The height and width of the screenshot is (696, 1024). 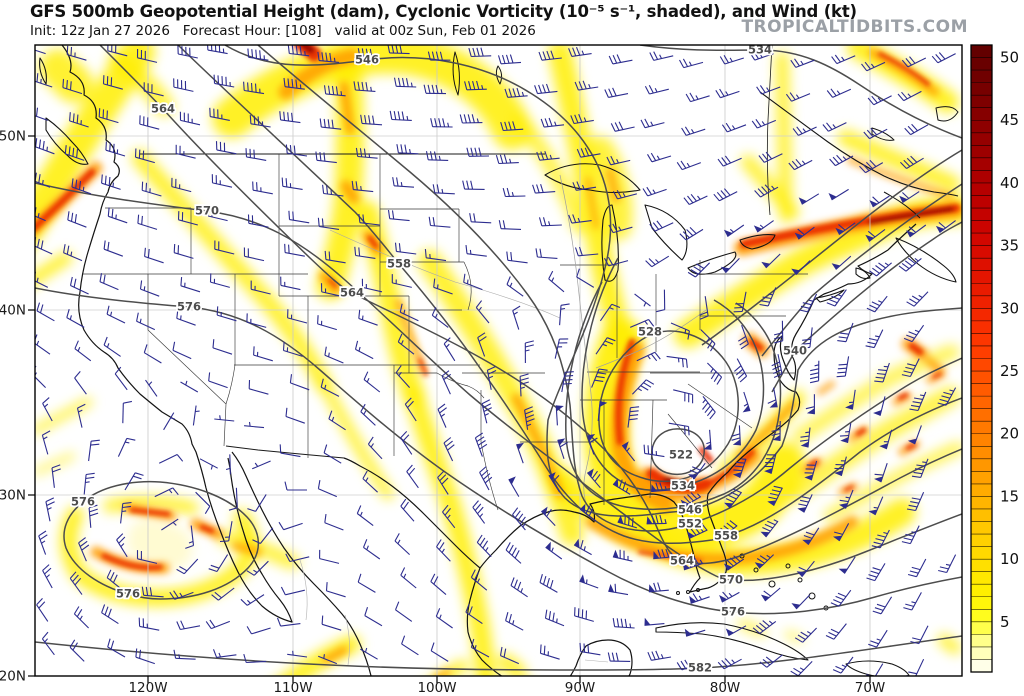 I want to click on lat-label: 40N, so click(x=13, y=311).